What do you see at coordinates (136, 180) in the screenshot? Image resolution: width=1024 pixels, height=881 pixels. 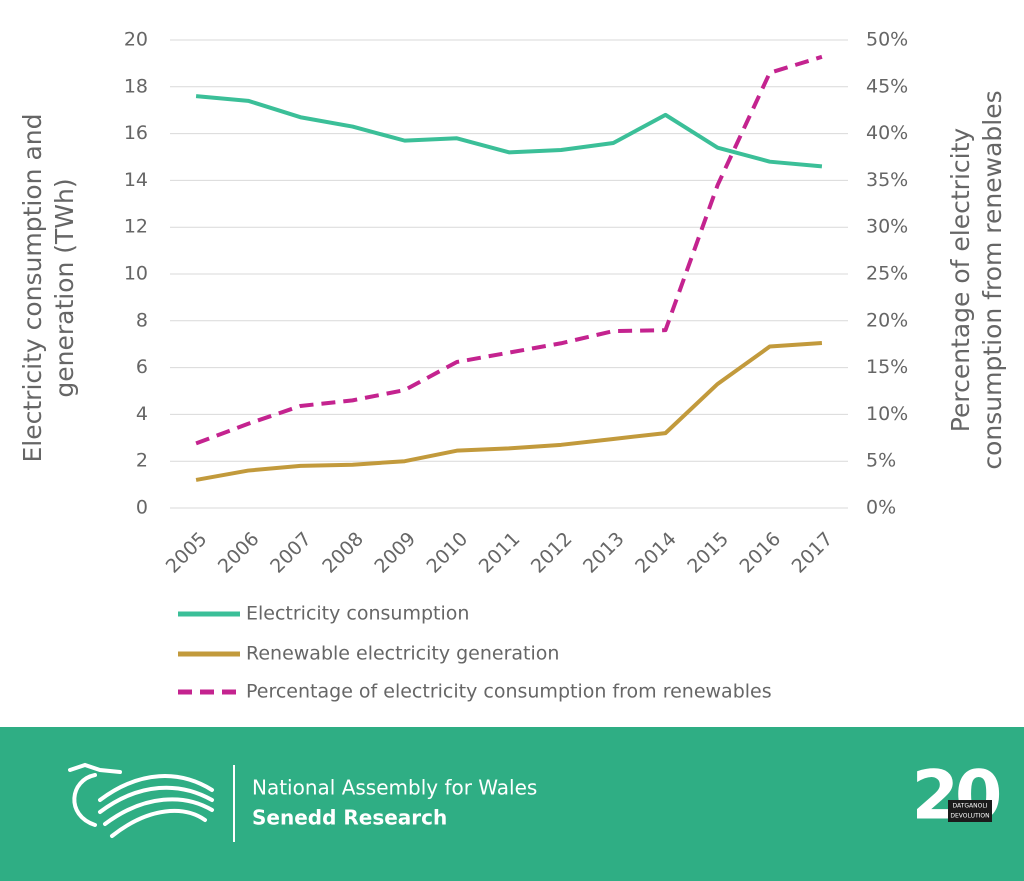 I see `y-tick-label: 14` at bounding box center [136, 180].